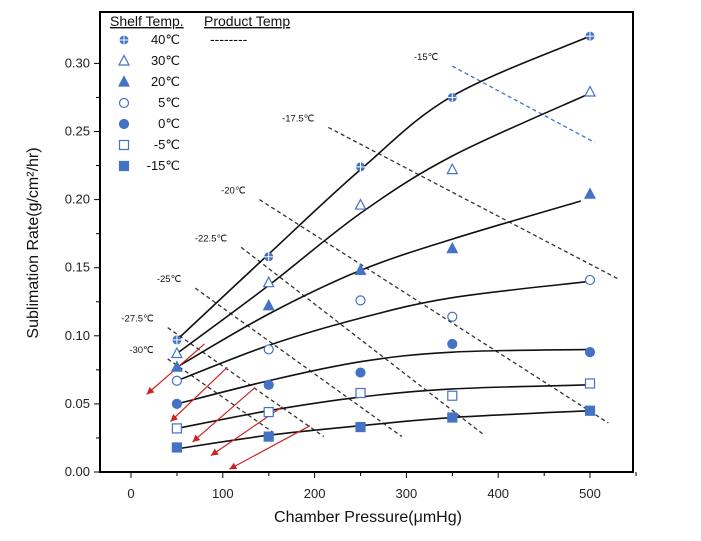  What do you see at coordinates (167, 144) in the screenshot?
I see `legend-label: -5℃` at bounding box center [167, 144].